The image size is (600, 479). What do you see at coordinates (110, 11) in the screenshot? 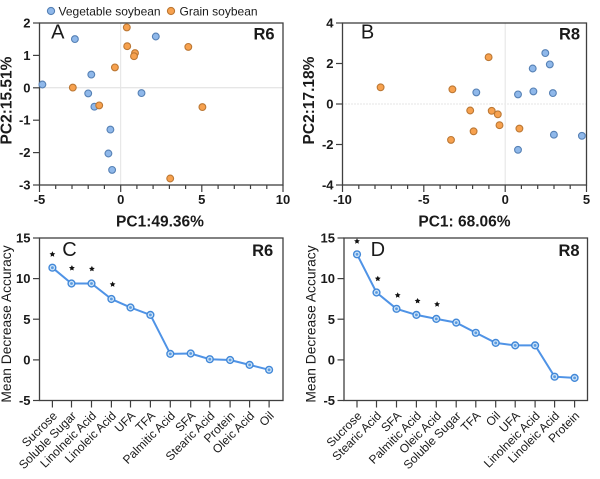
I see `svg-text: Vegetable soybean` at bounding box center [110, 11].